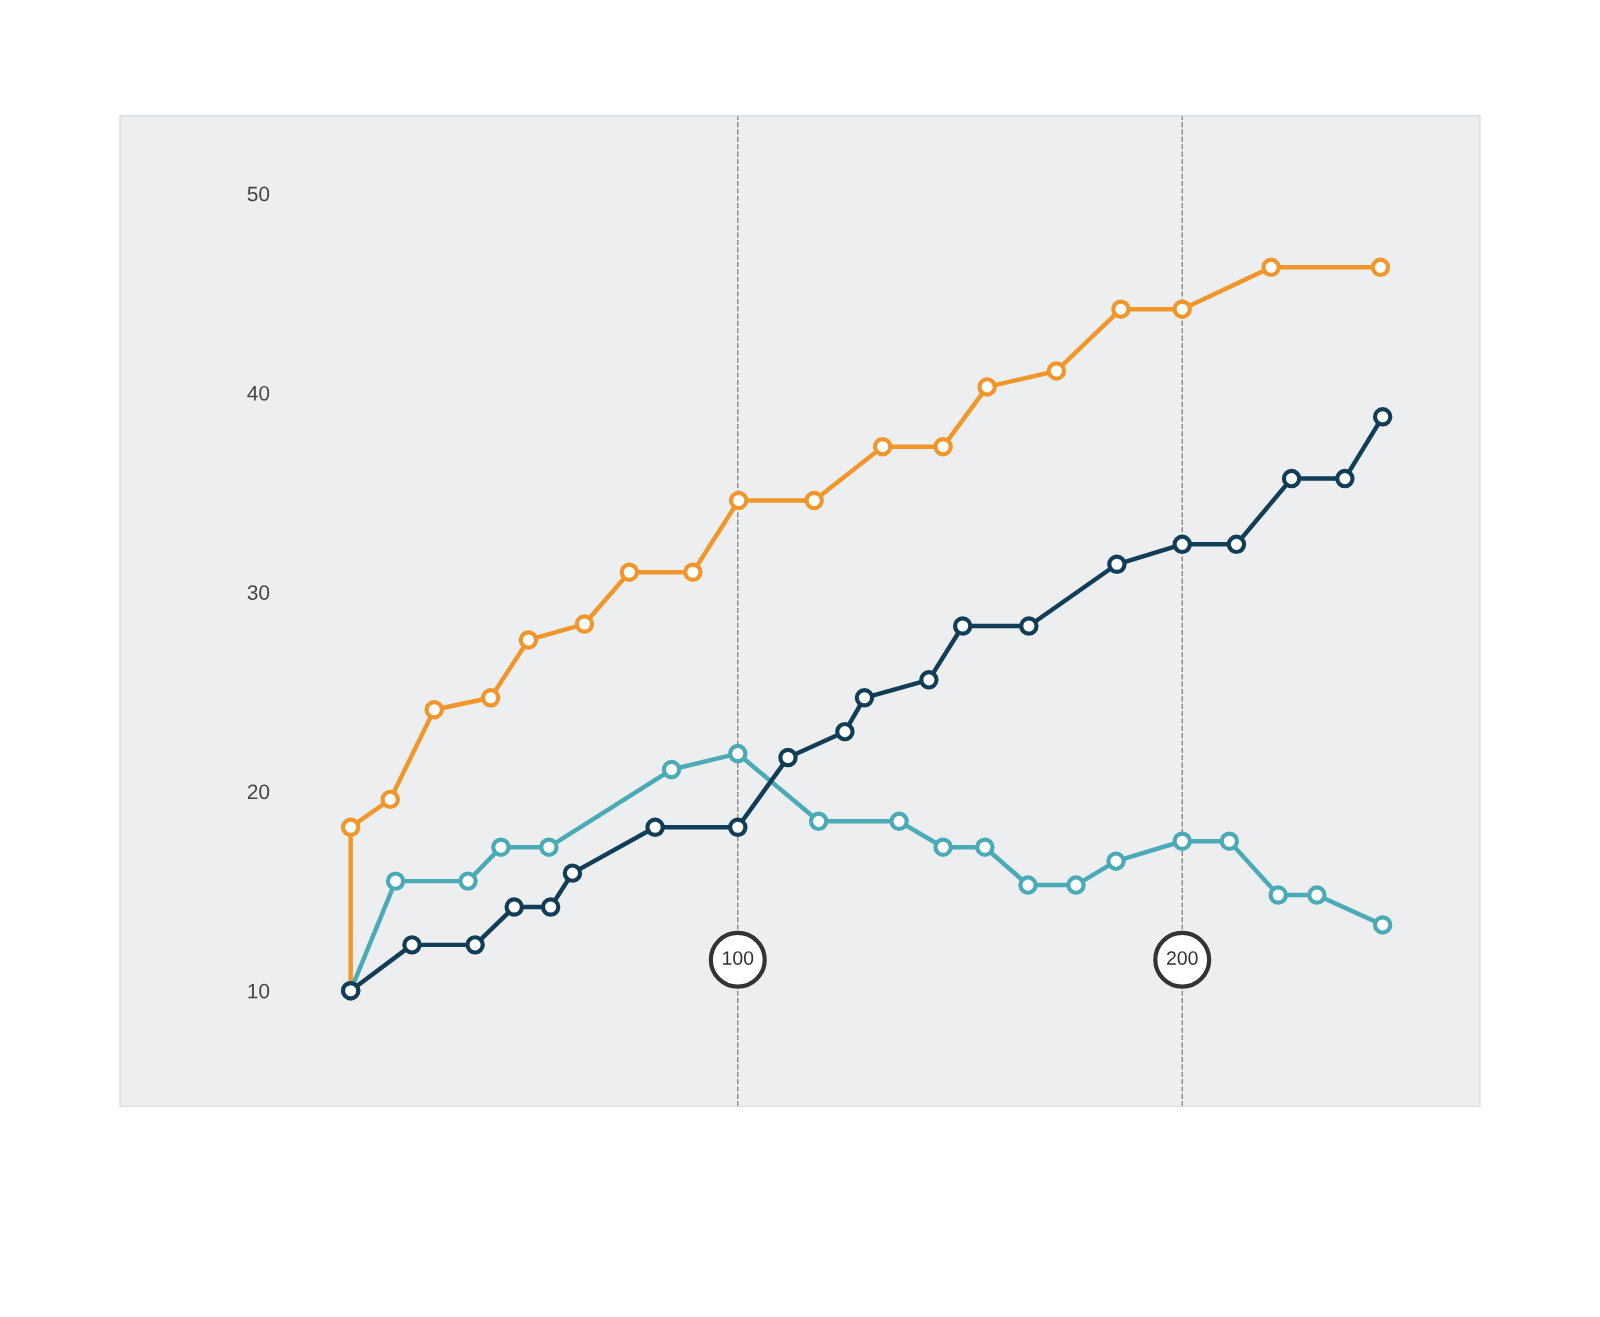 The width and height of the screenshot is (1600, 1317). I want to click on y-tick-label: 40, so click(258, 393).